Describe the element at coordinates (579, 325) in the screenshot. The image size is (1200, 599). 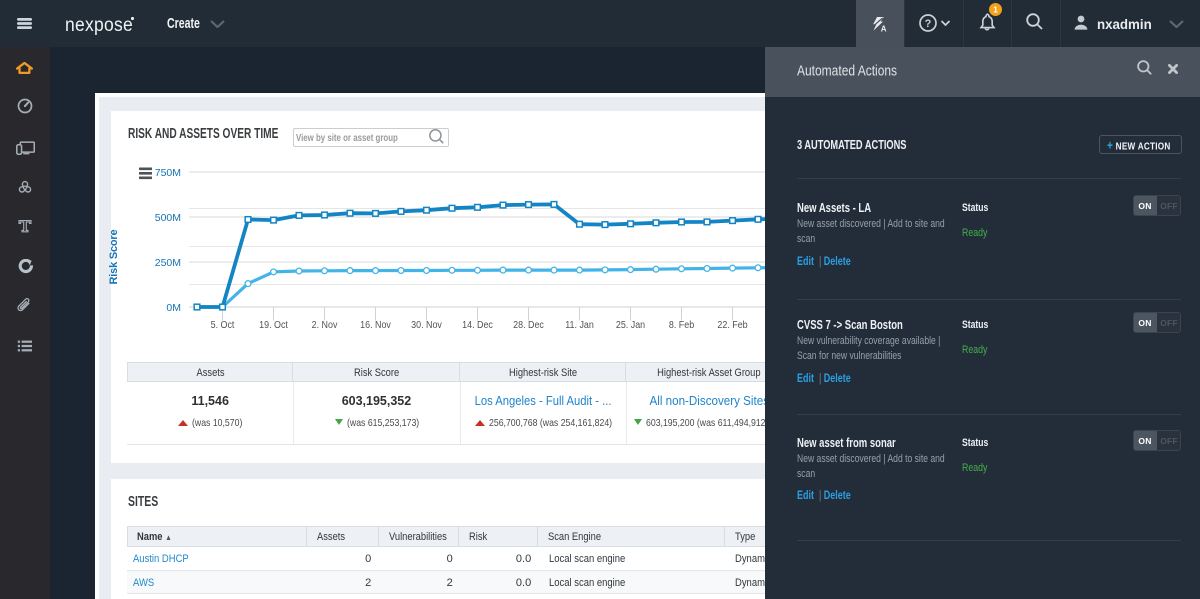
I see `svg-text: 11. Jan` at that location.